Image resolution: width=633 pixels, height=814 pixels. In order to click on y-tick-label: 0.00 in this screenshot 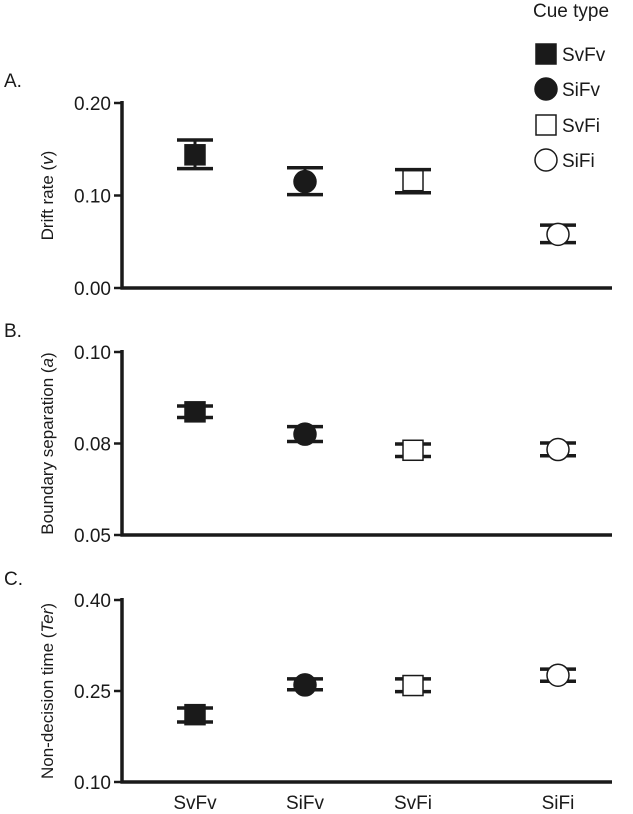, I will do `click(92, 289)`.